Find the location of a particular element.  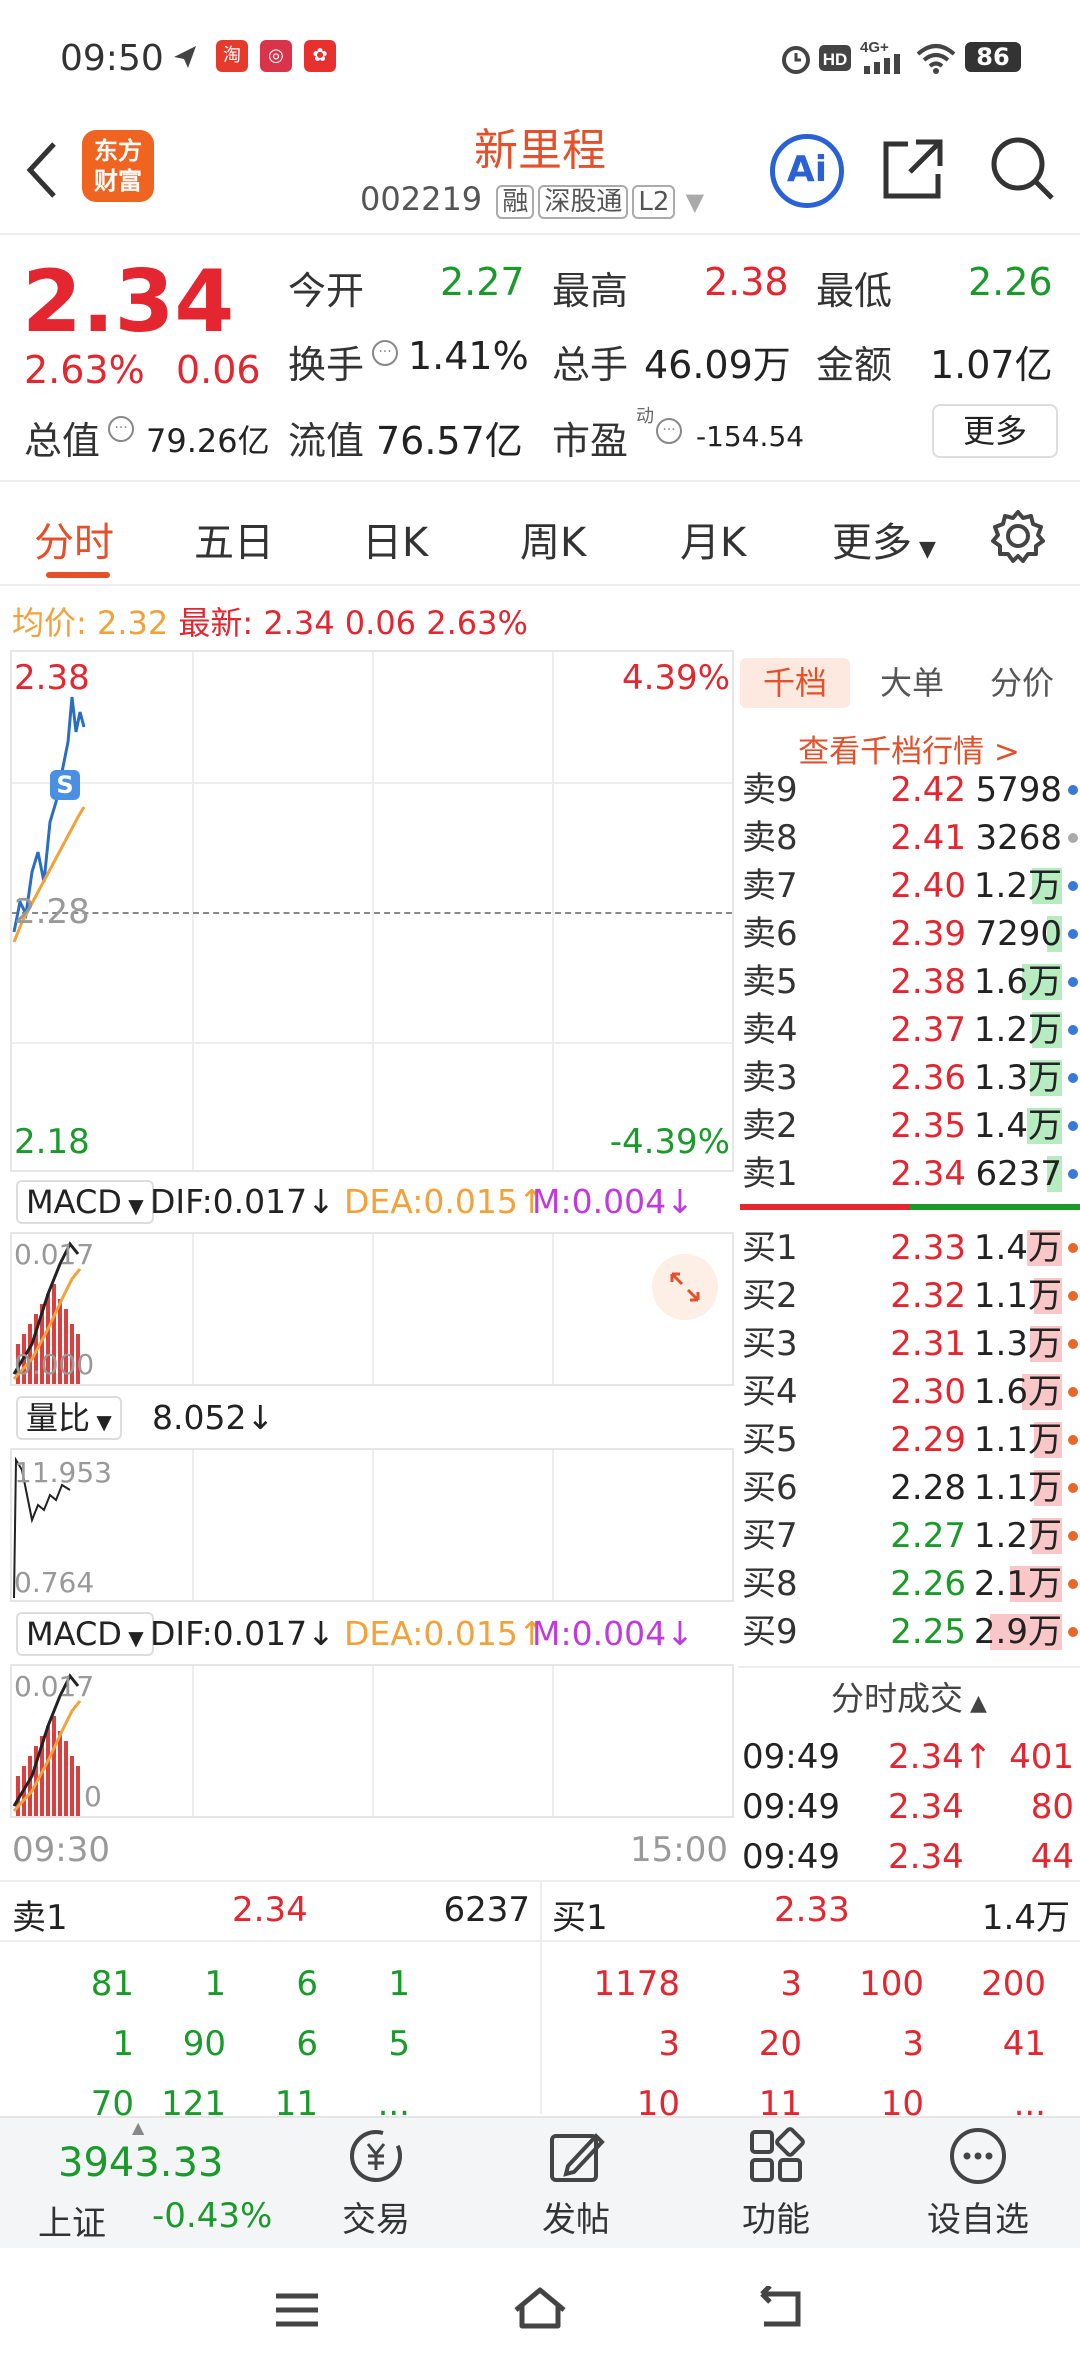

index-value: 3943.33 is located at coordinates (141, 2163).